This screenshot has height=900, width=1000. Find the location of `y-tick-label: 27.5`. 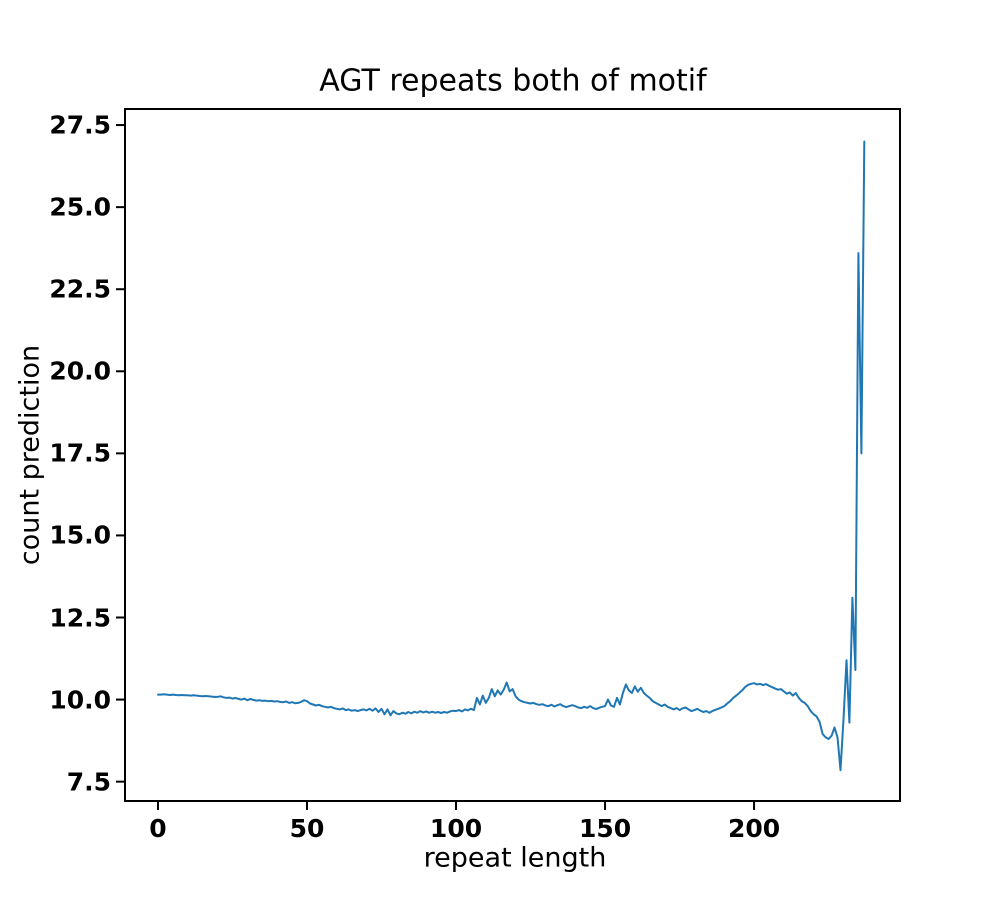

y-tick-label: 27.5 is located at coordinates (80, 125).